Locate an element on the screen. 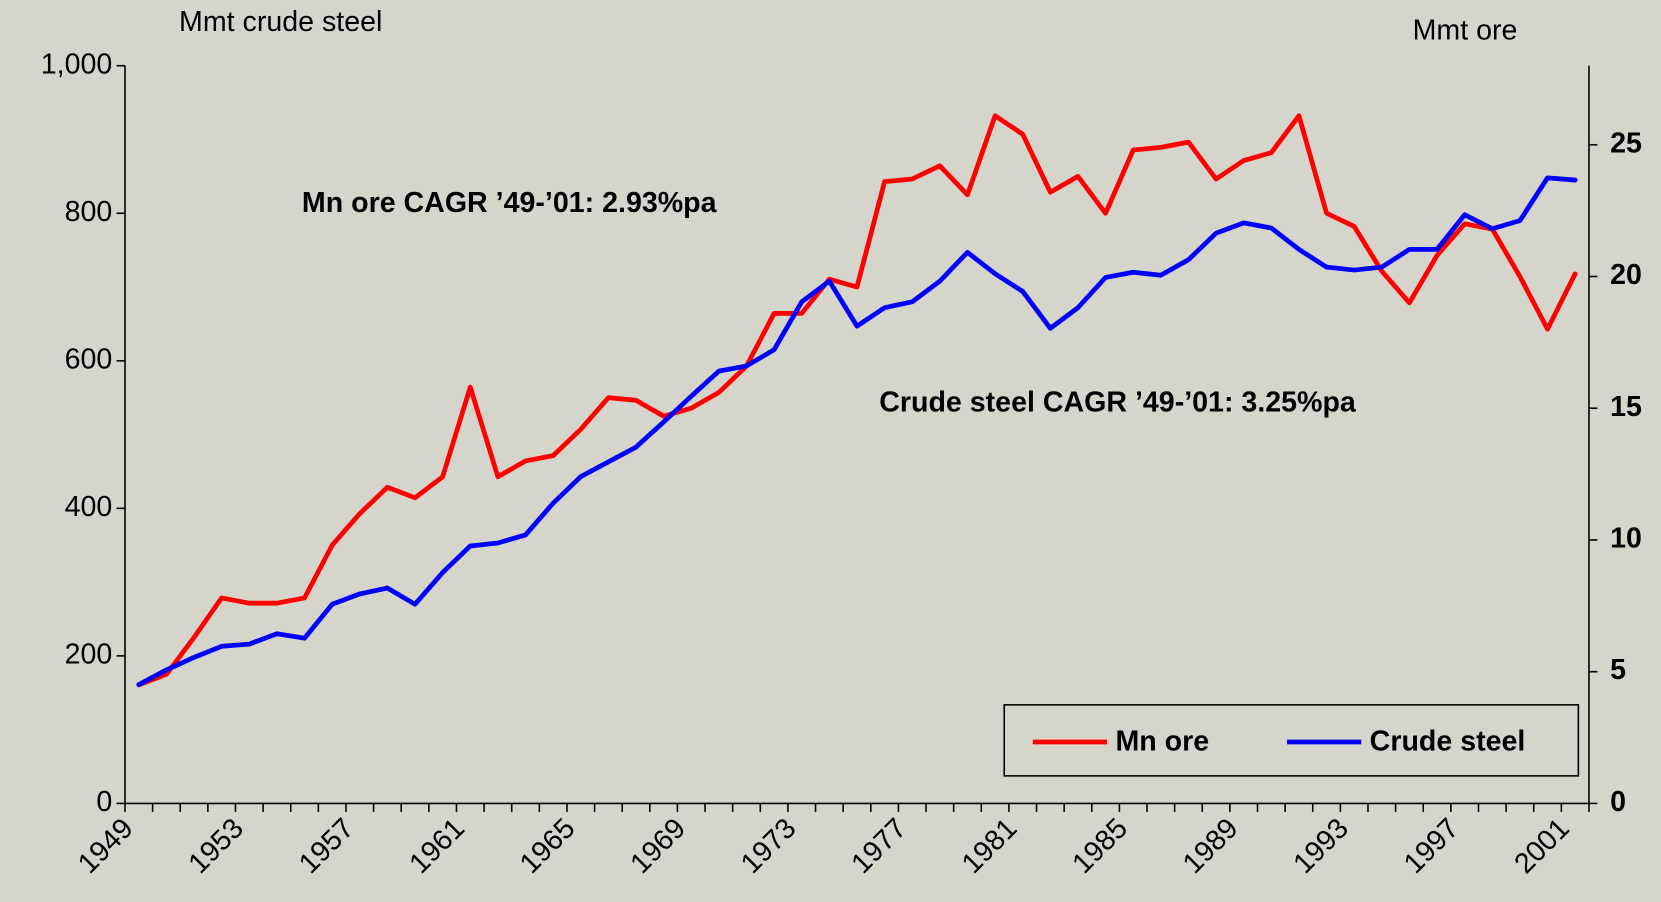 This screenshot has height=902, width=1661. x-tick-label: 1993 is located at coordinates (1321, 846).